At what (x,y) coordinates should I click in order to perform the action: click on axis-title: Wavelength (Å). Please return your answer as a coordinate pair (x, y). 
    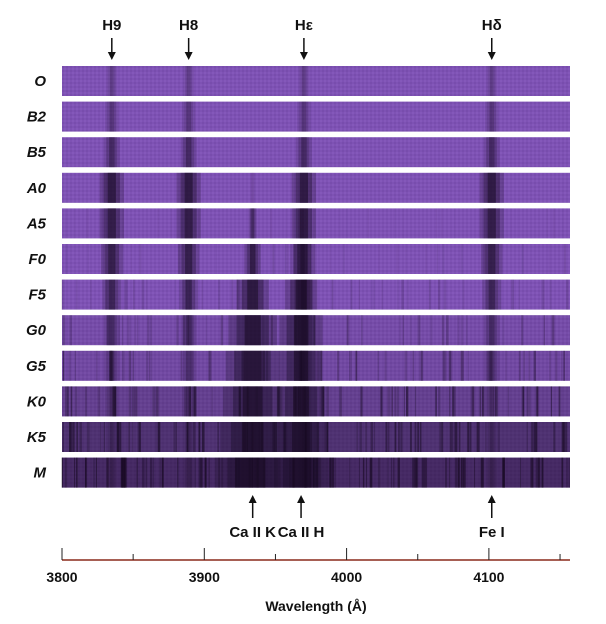
    Looking at the image, I should click on (315, 606).